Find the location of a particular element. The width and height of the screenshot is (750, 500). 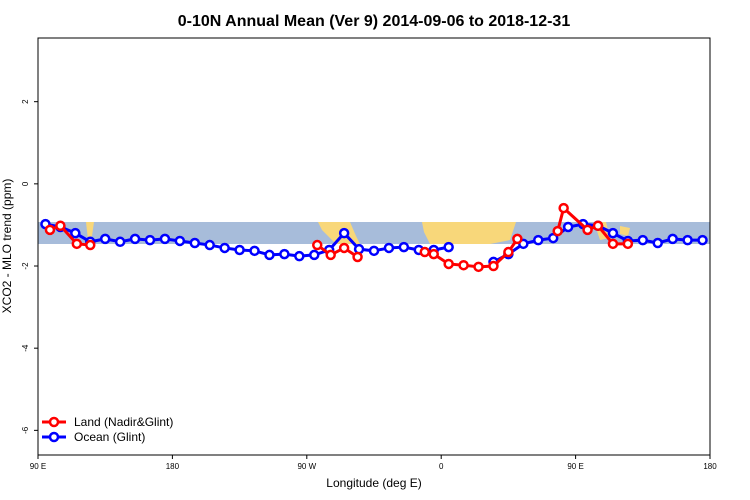

legend: Land (Nadir&Glint)Ocean (Glint) is located at coordinates (107, 429).